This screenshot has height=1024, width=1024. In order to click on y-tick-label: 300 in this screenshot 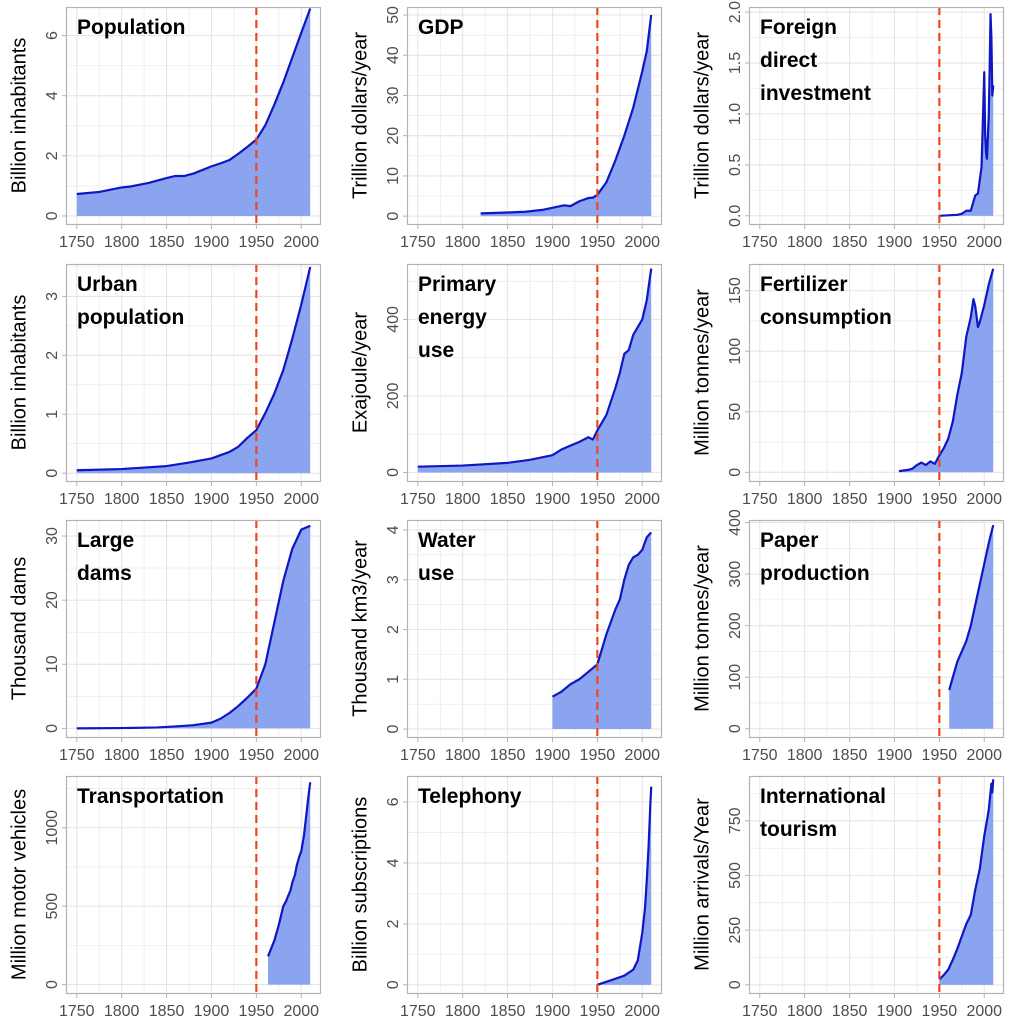, I will do `click(735, 574)`.